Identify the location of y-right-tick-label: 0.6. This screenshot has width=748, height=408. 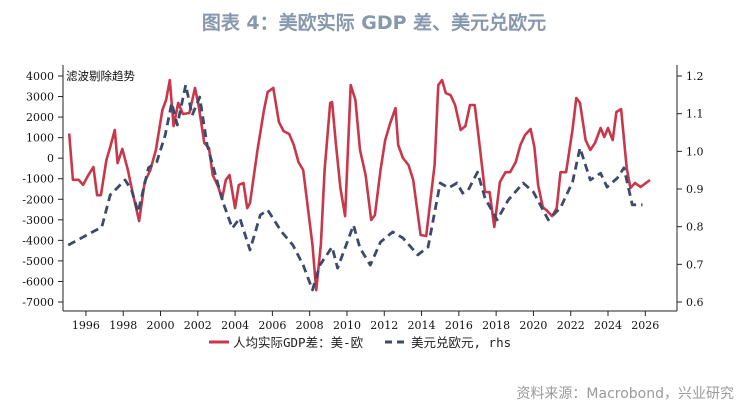
(695, 302).